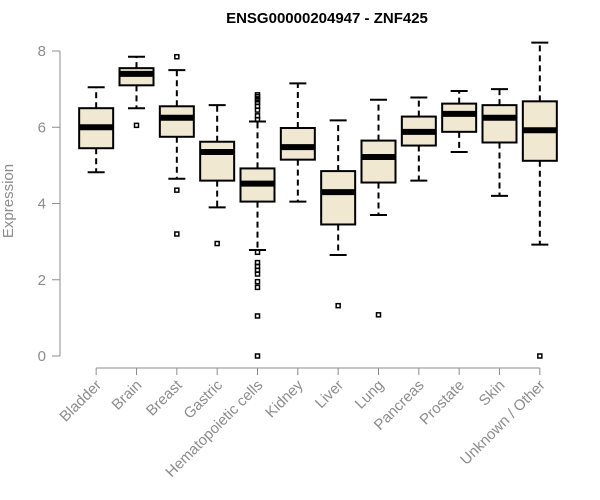  Describe the element at coordinates (42, 51) in the screenshot. I see `y-tick-label: 8` at that location.